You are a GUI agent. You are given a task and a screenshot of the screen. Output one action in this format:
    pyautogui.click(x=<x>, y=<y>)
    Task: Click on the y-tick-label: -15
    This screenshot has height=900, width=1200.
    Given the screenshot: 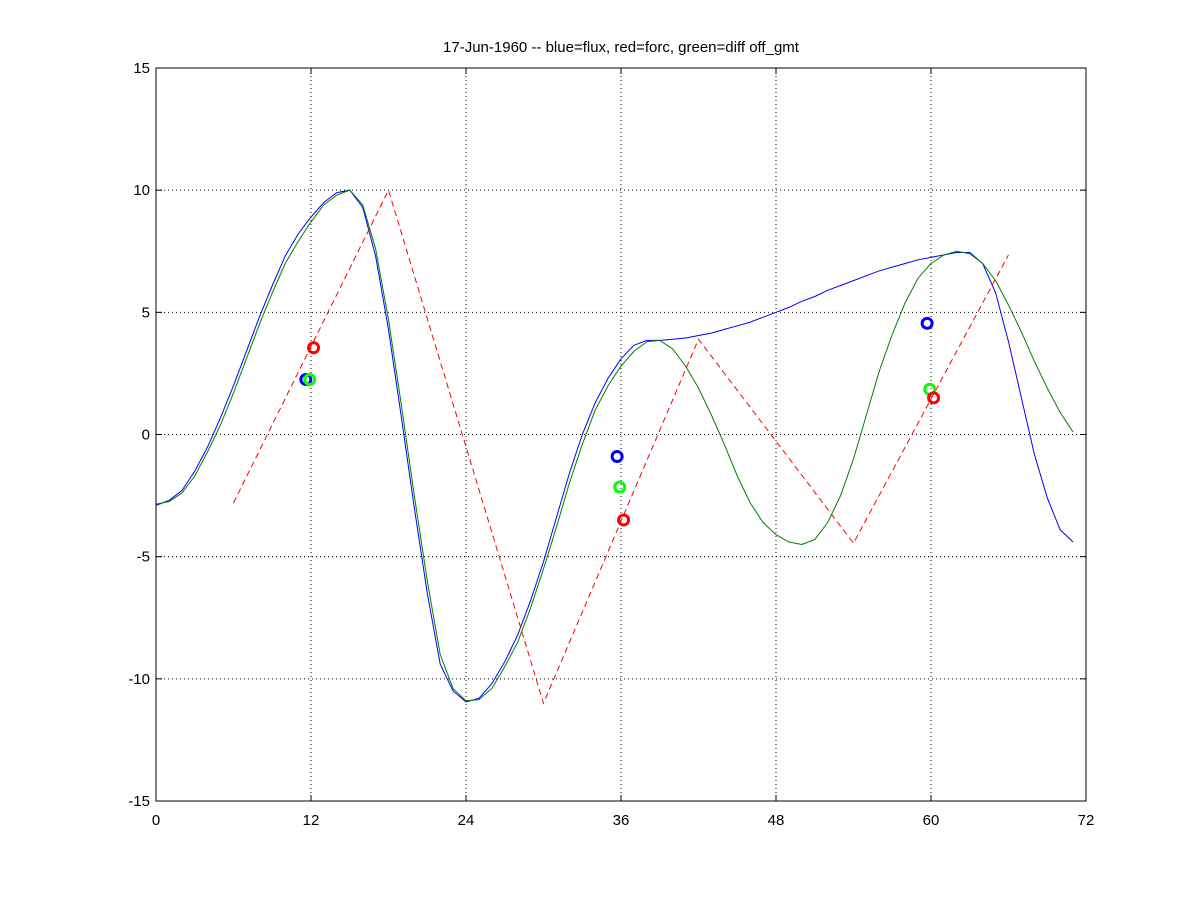 What is the action you would take?
    pyautogui.click(x=139, y=801)
    